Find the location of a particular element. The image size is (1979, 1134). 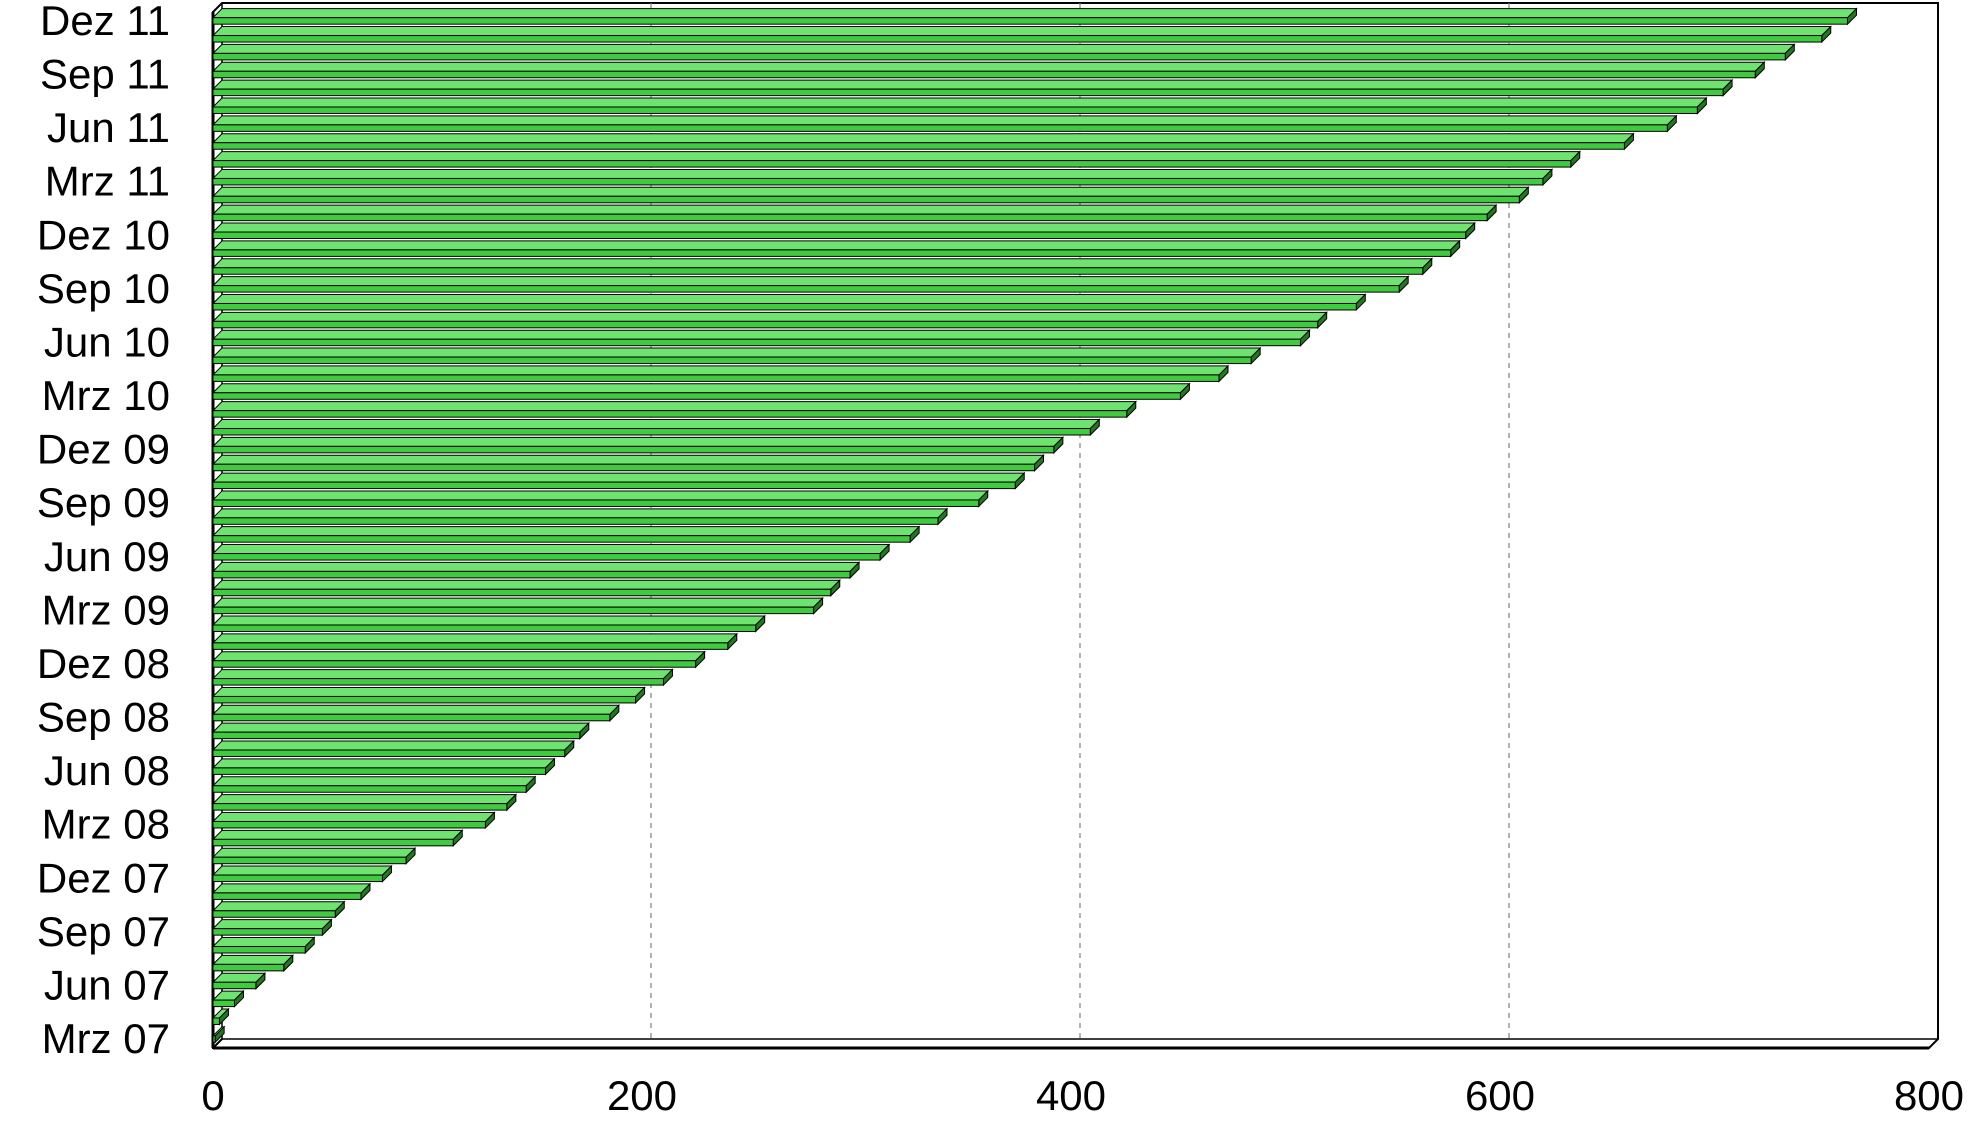

y-tick-label: Mrz 08 is located at coordinates (106, 824).